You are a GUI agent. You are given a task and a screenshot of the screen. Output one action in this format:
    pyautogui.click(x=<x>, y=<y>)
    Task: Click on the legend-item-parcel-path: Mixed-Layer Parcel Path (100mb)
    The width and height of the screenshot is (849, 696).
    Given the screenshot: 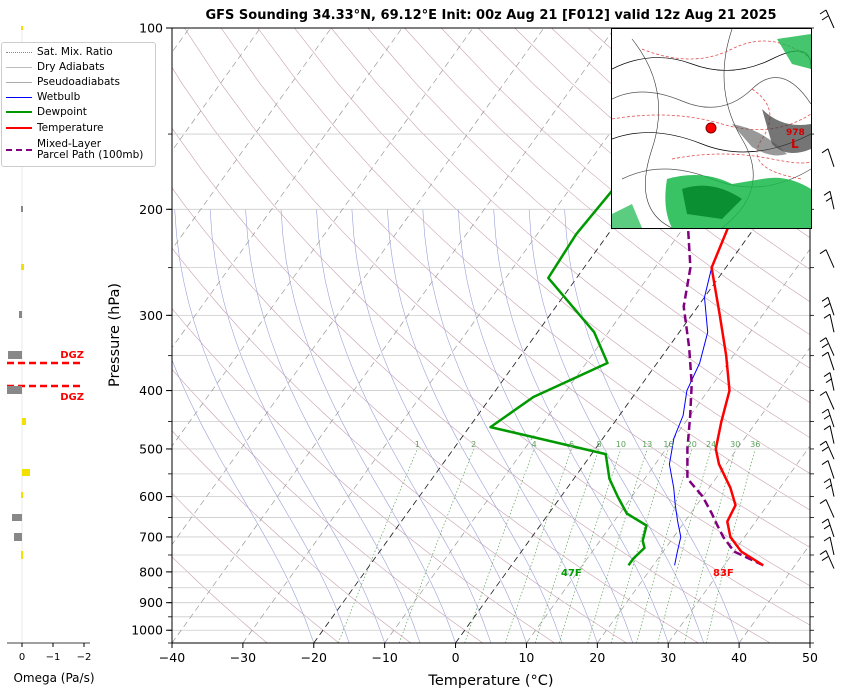 What is the action you would take?
    pyautogui.click(x=74, y=150)
    